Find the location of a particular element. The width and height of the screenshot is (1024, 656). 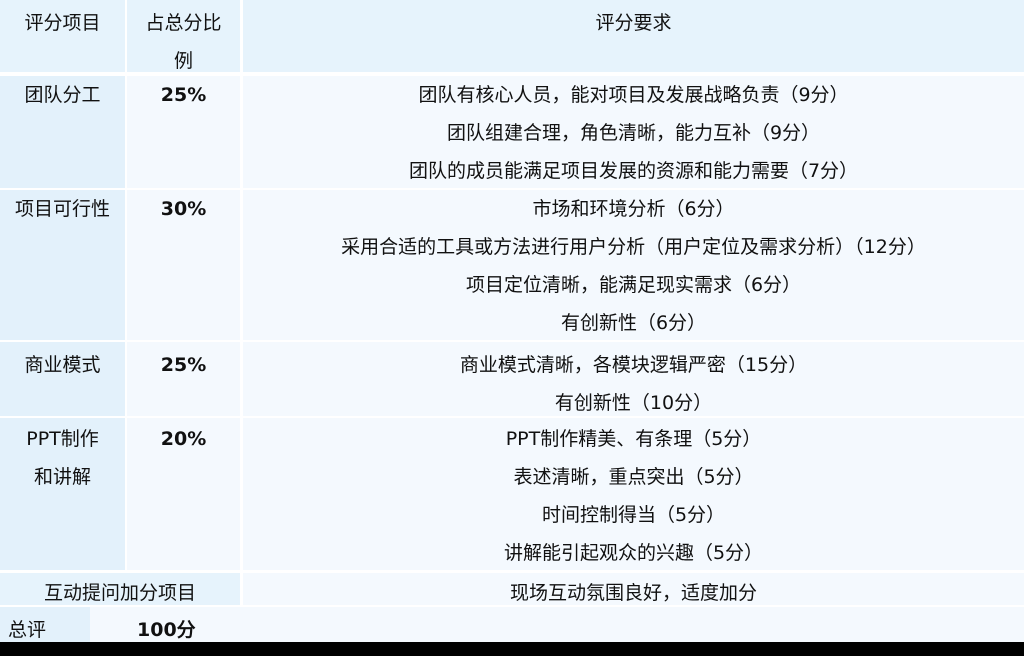

requirement: 讲解能引起观众的兴趣（5分） is located at coordinates (633, 553).